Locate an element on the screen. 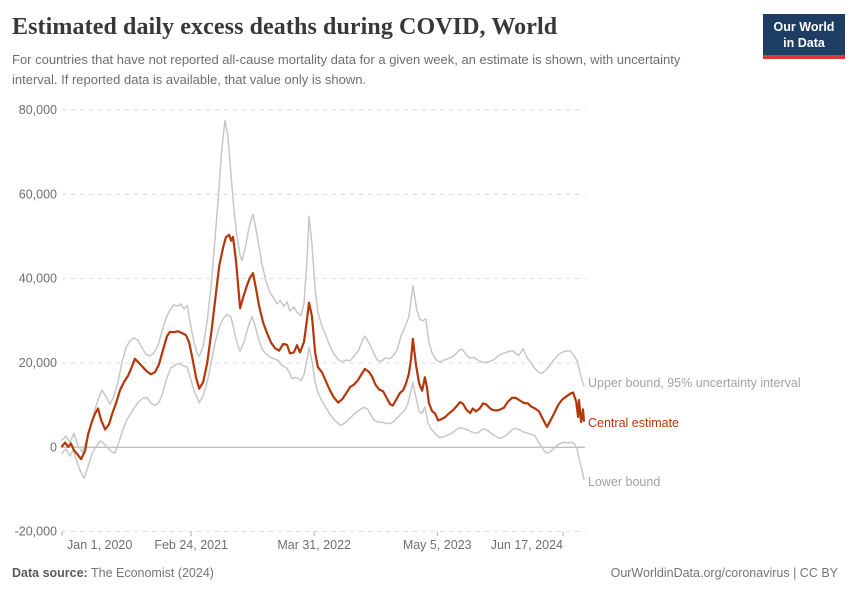 The height and width of the screenshot is (600, 850). y-tick-label: 80,000 is located at coordinates (38, 110).